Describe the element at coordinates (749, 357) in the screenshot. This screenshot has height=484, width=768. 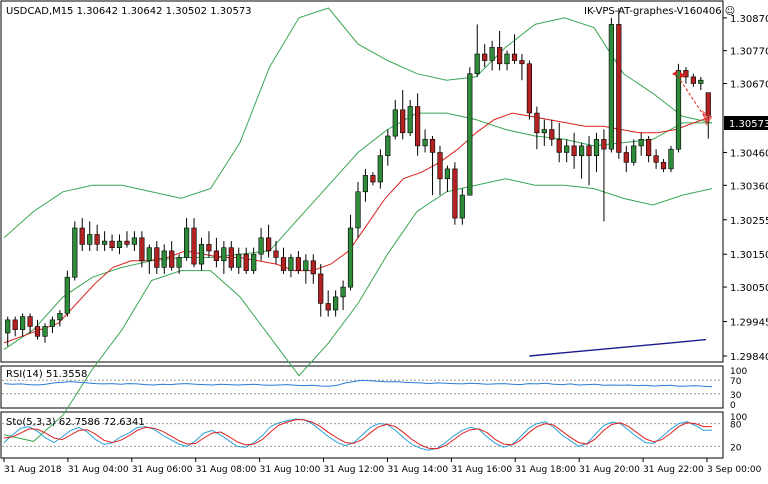
I see `price-tick-label: 1.29840` at that location.